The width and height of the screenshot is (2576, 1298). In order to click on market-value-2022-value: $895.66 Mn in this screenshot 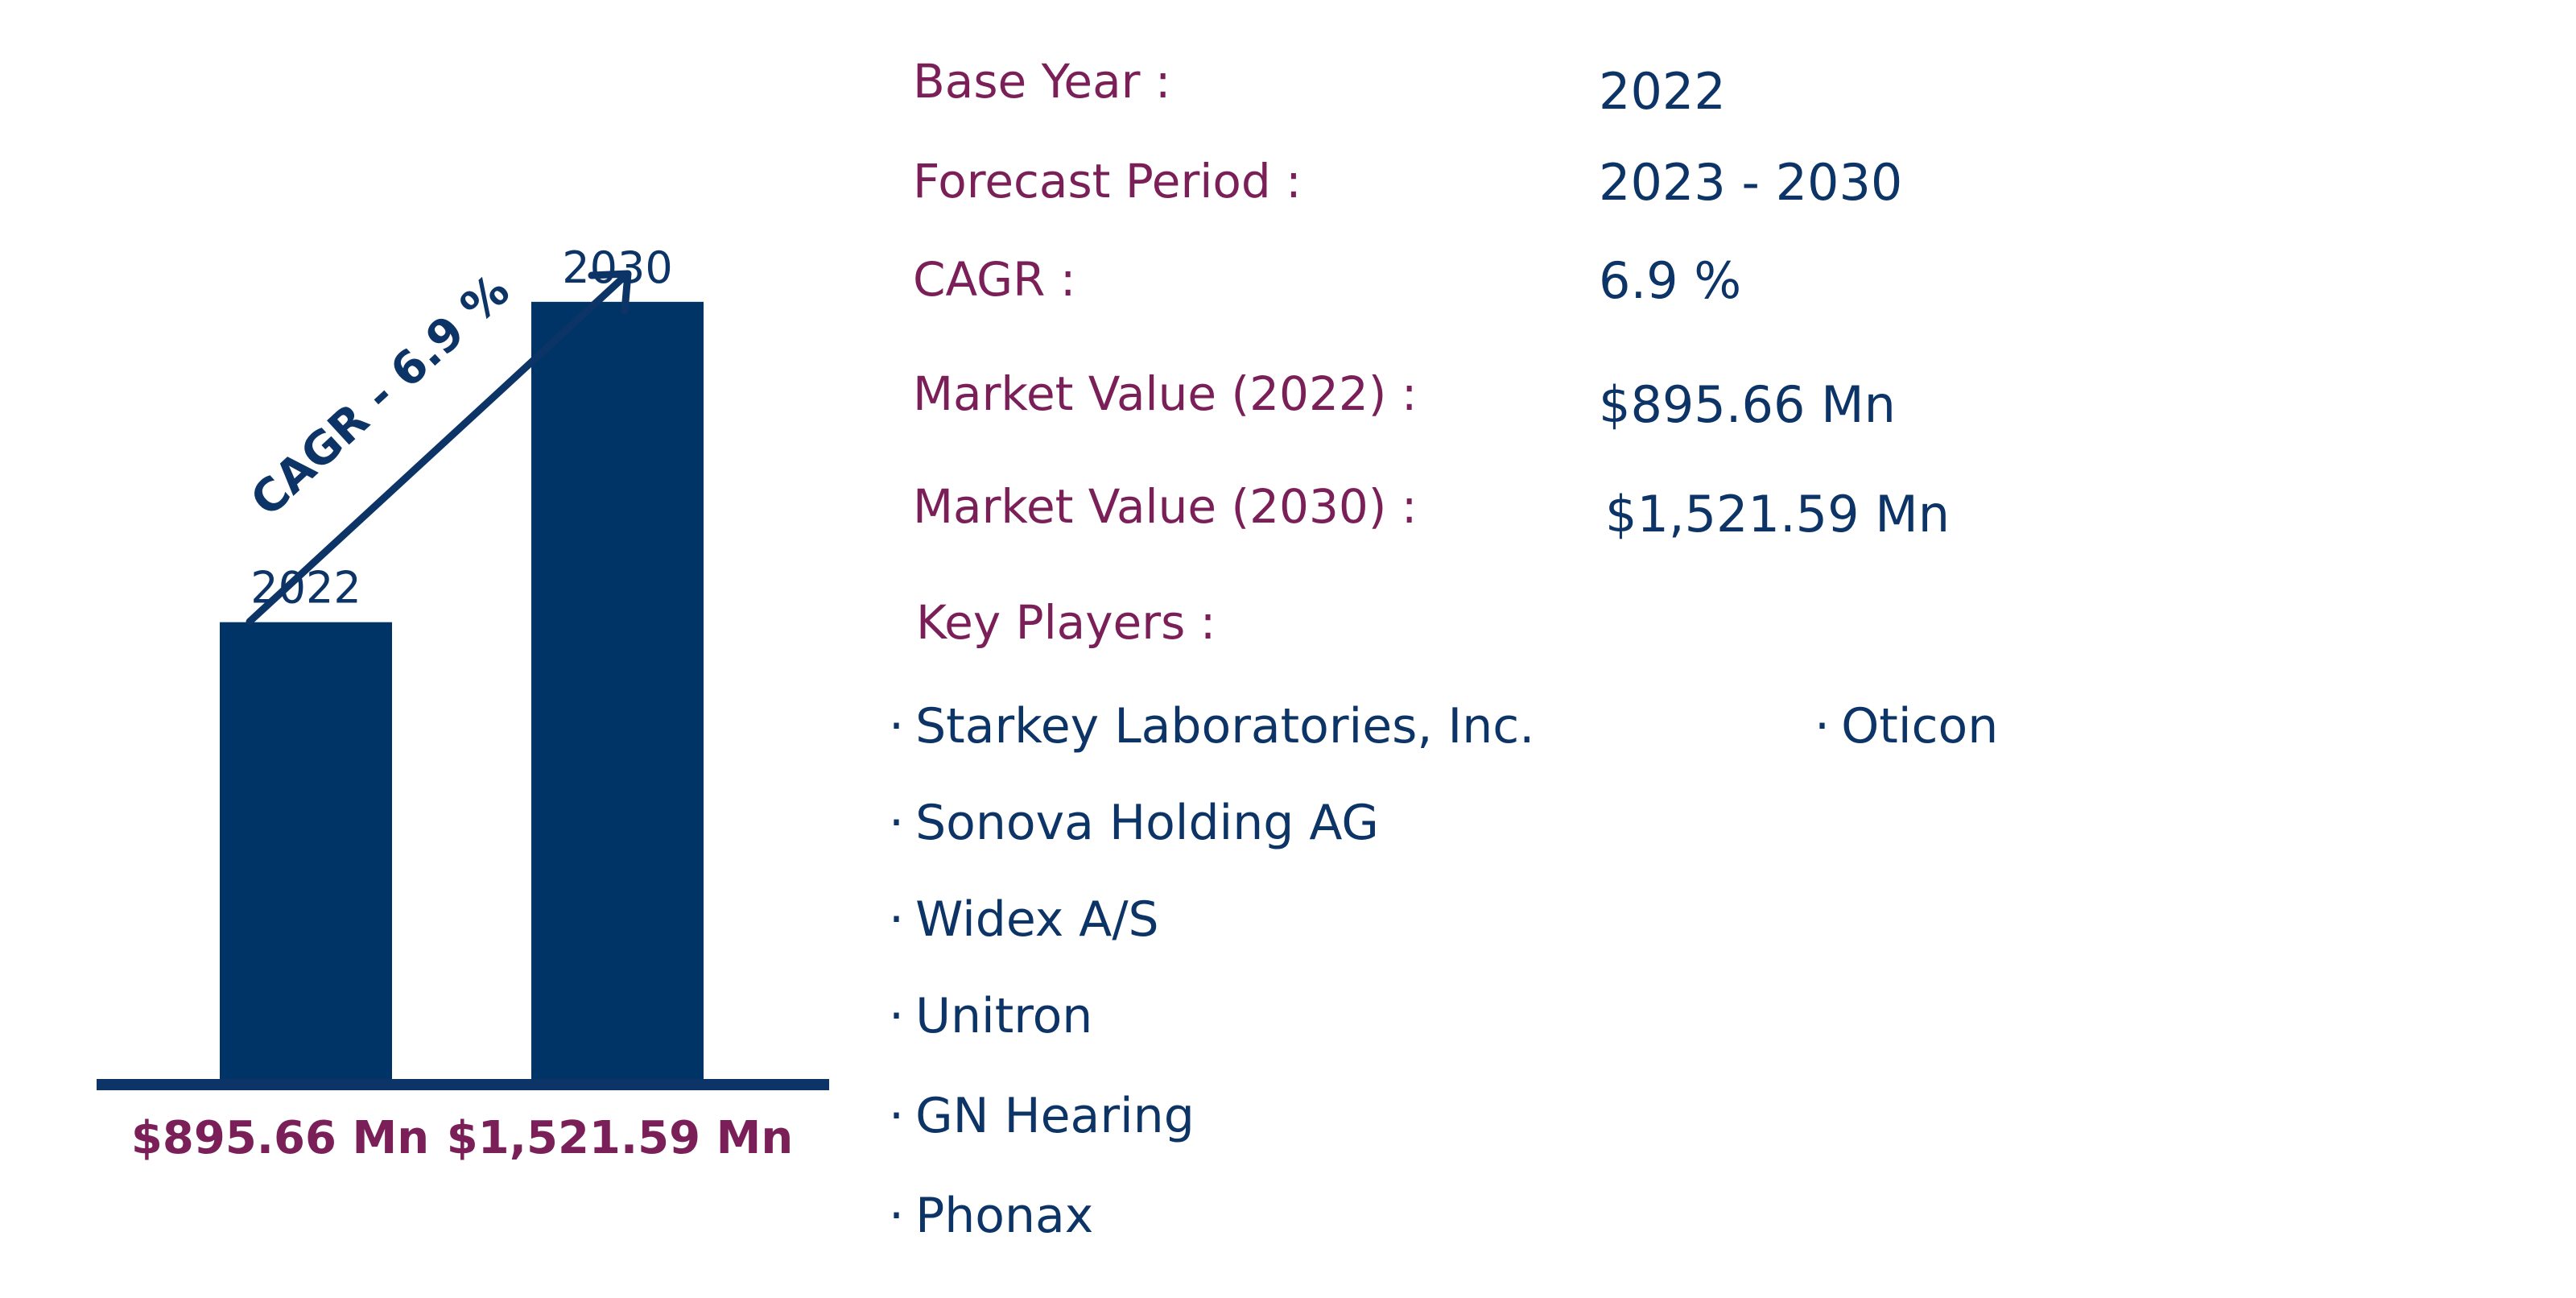, I will do `click(1747, 404)`.